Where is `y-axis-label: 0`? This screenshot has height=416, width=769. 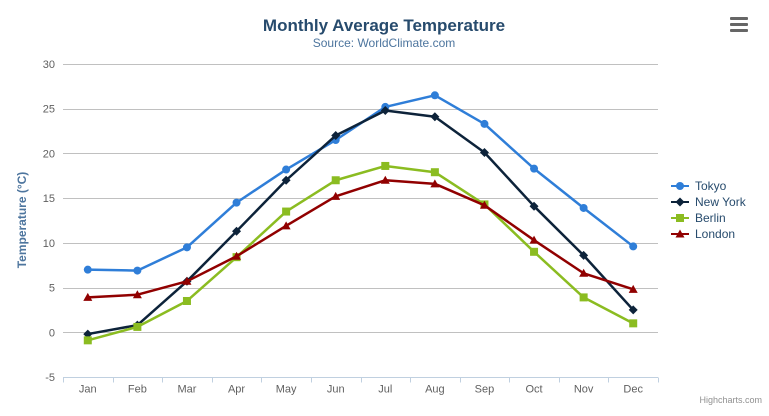 y-axis-label: 0 is located at coordinates (52, 333).